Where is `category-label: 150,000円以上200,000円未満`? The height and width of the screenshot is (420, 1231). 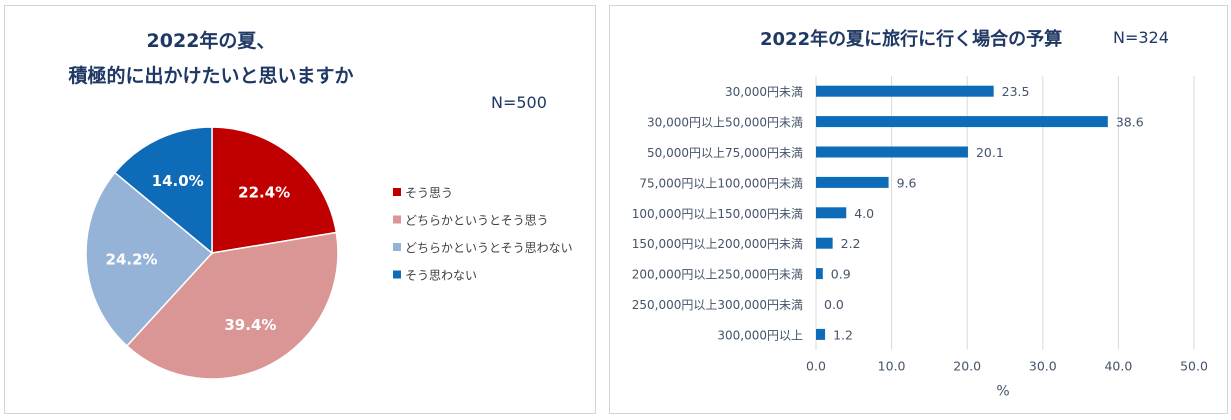
category-label: 150,000円以上200,000円未満 is located at coordinates (717, 244).